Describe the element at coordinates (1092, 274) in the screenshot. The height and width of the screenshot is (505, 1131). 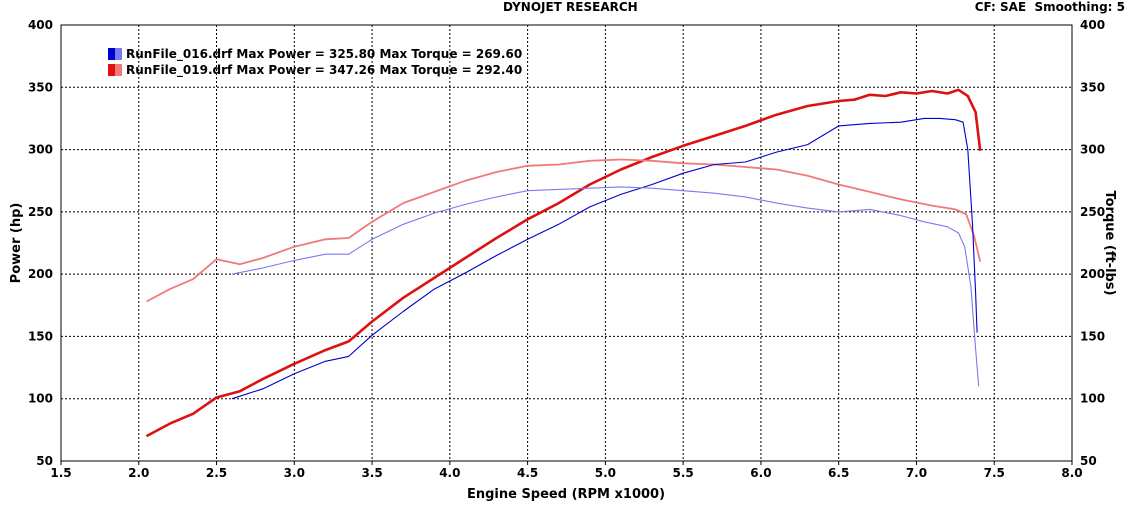
I see `y-right-tick-label: 200` at that location.